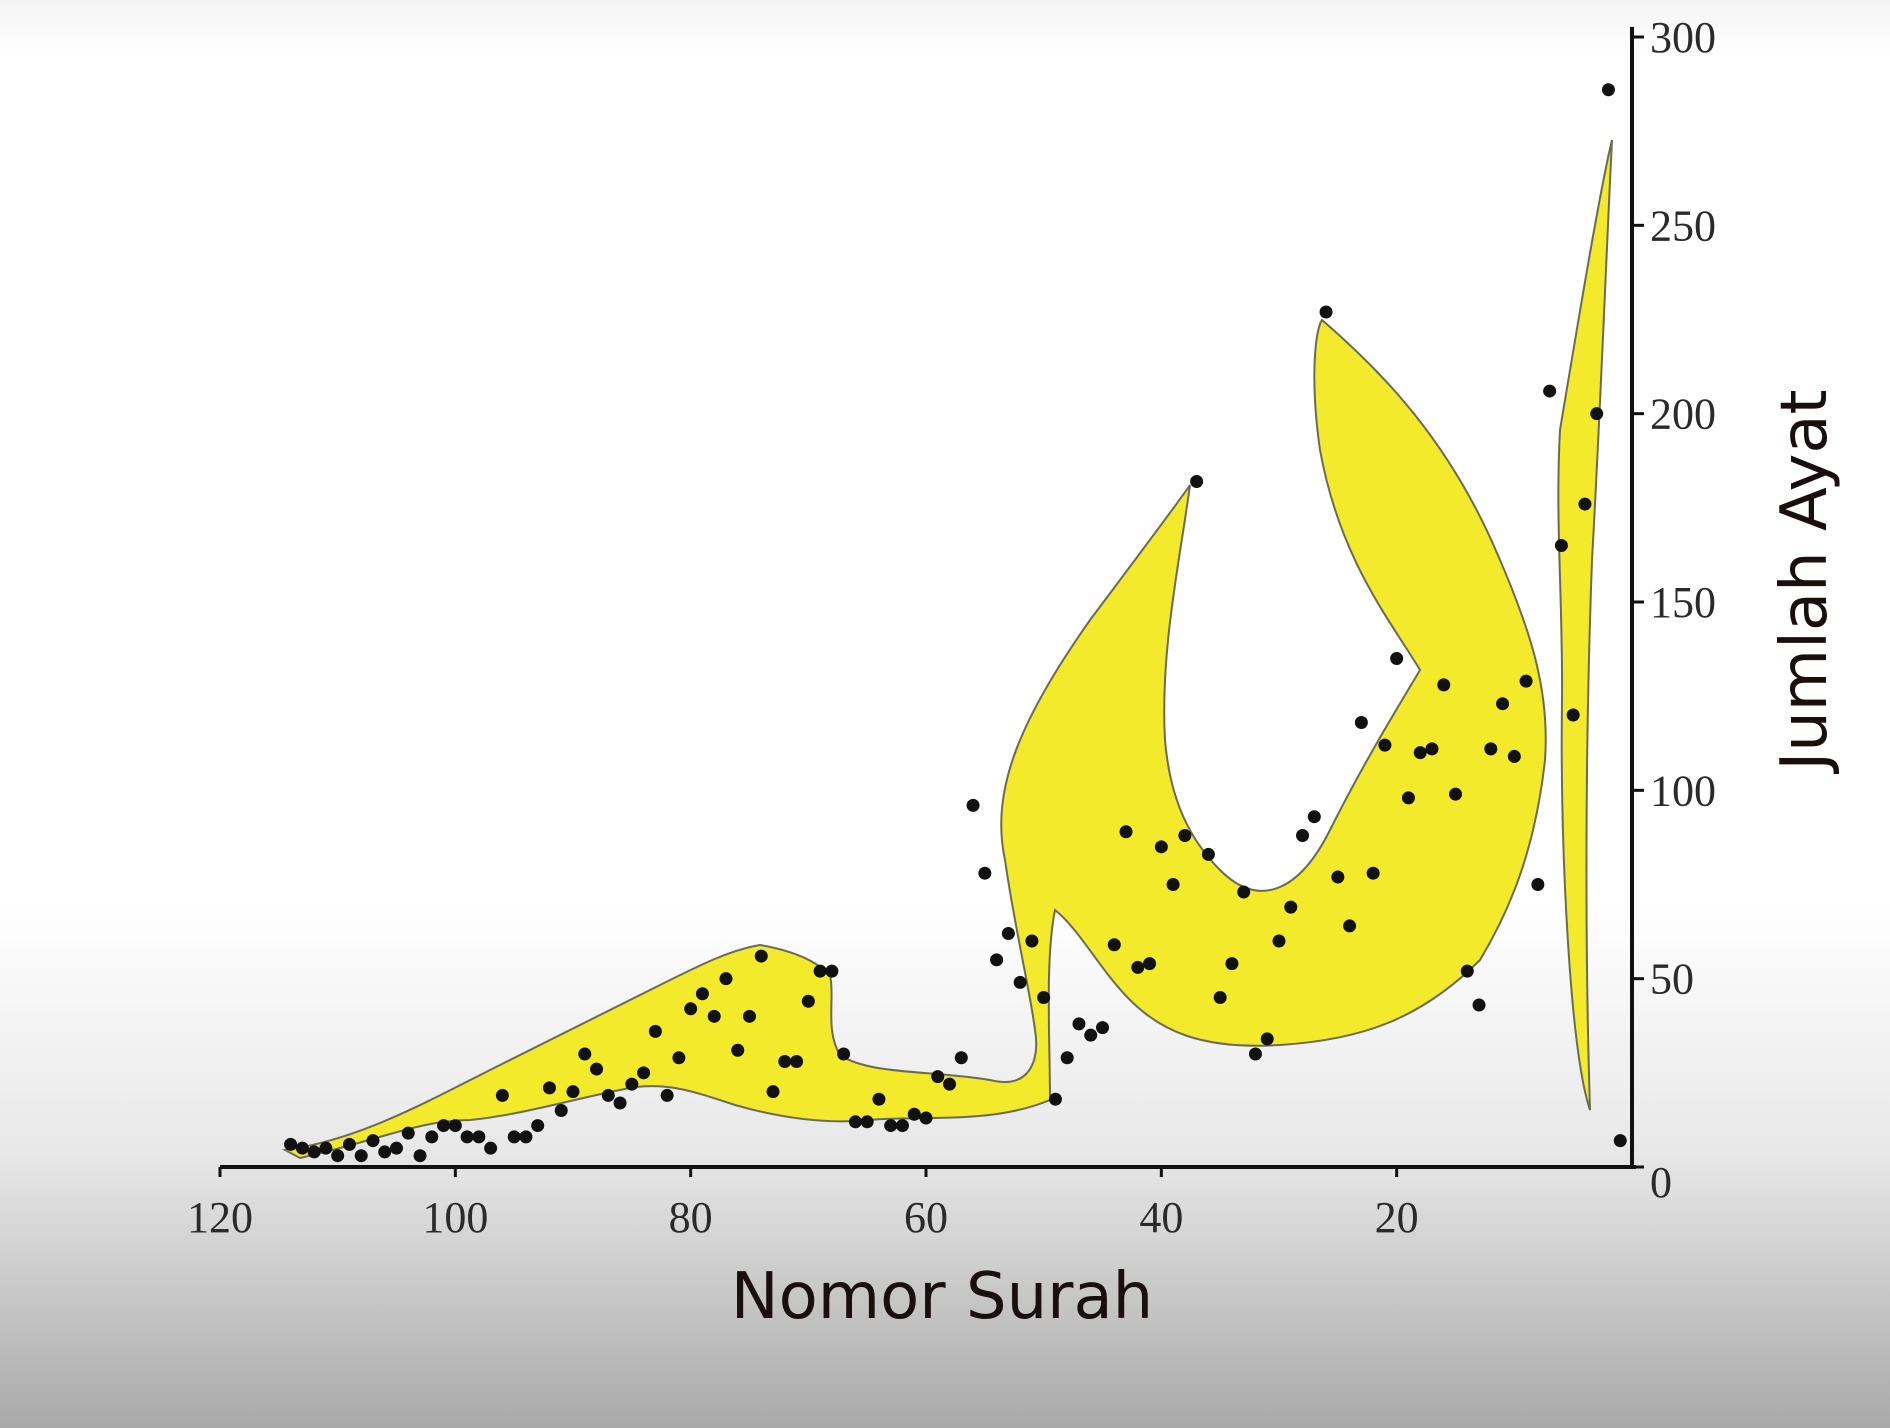 The width and height of the screenshot is (1890, 1428). I want to click on x-tick-label: 100, so click(455, 1217).